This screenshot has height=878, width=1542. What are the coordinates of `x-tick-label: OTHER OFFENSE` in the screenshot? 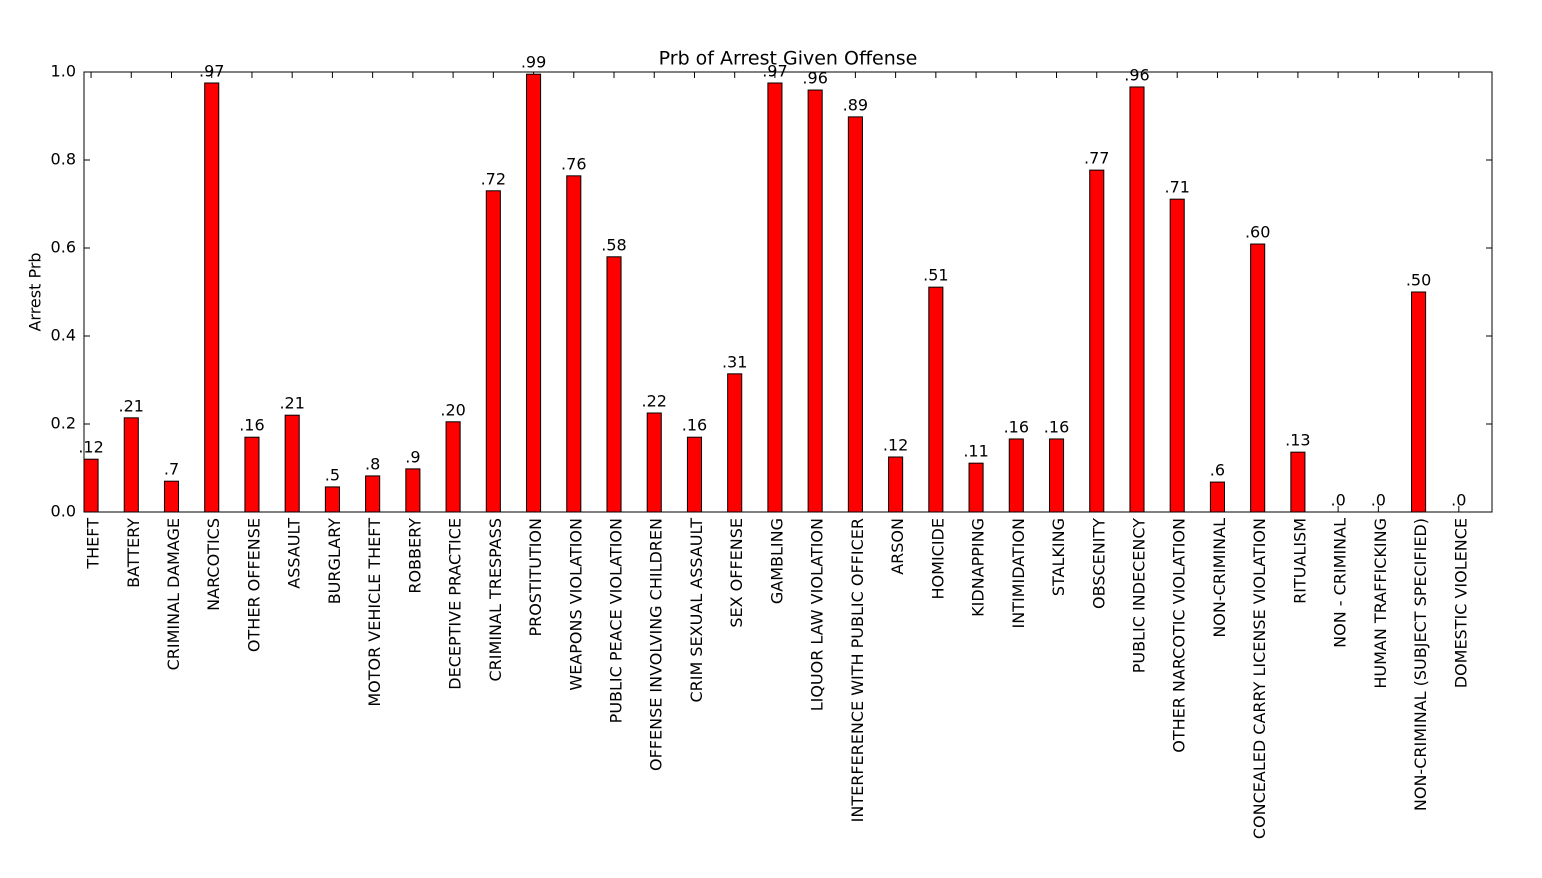 It's located at (253, 585).